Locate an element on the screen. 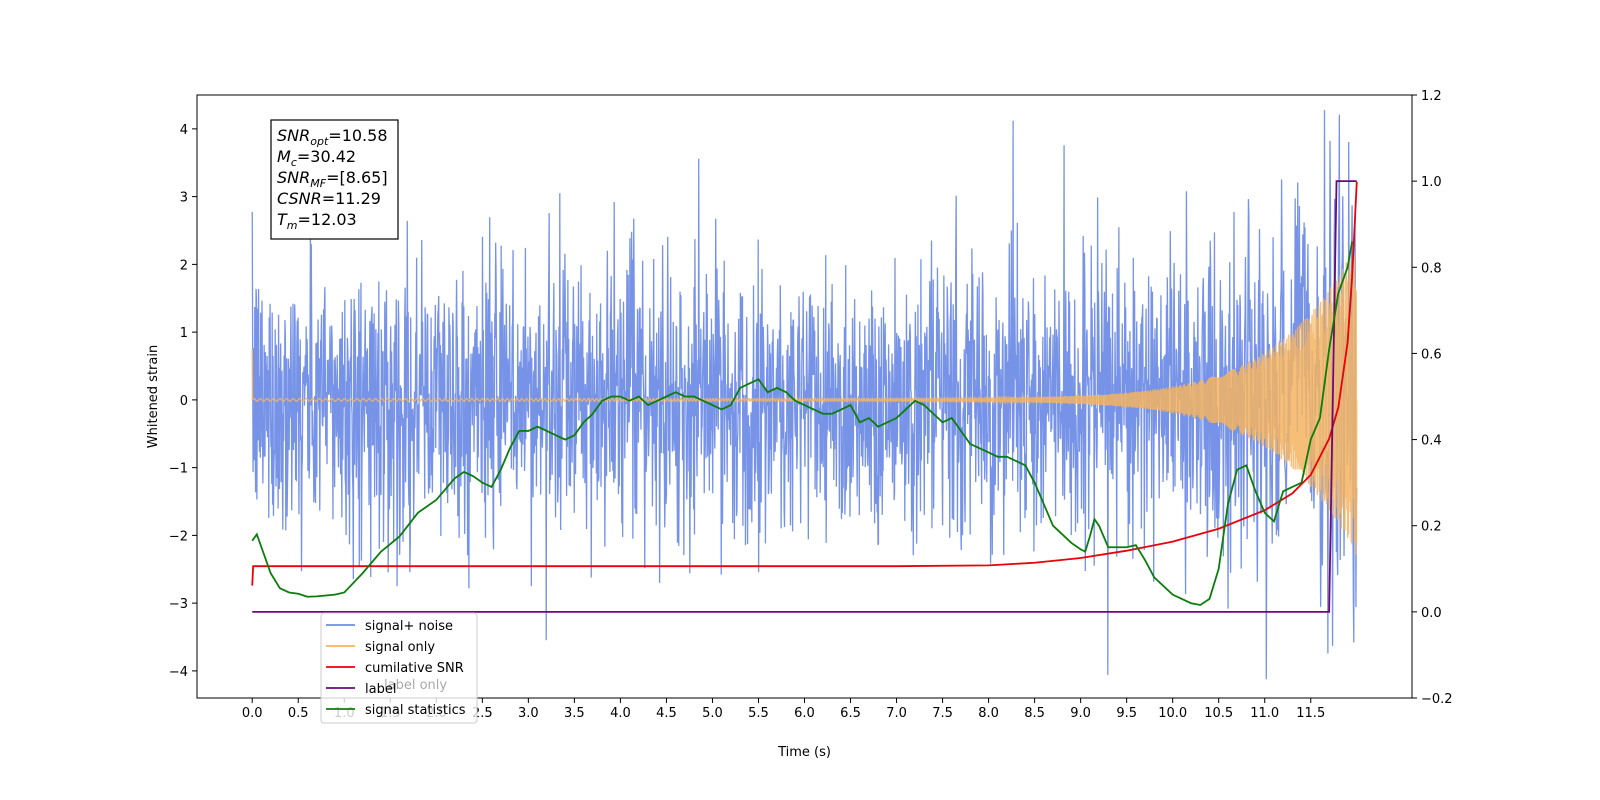 Image resolution: width=1600 pixels, height=800 pixels. x-tick-label: 5.5 is located at coordinates (758, 713).